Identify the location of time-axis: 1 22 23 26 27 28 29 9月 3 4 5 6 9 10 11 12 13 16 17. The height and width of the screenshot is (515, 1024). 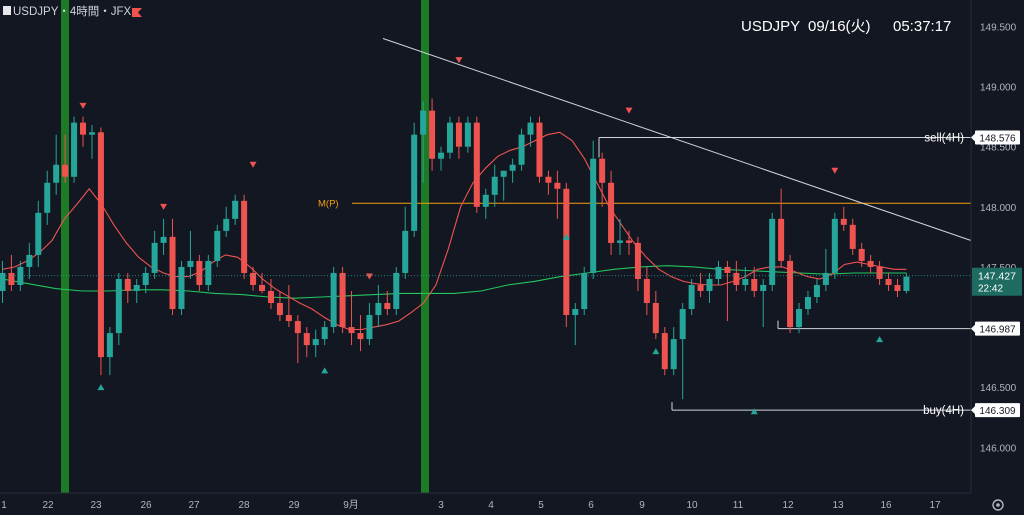
(471, 505).